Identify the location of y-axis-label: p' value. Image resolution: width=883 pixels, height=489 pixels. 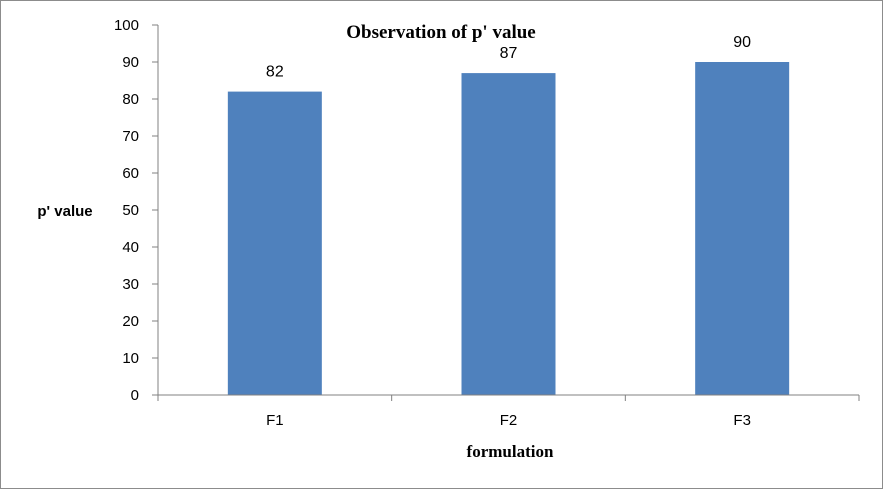
(64, 211).